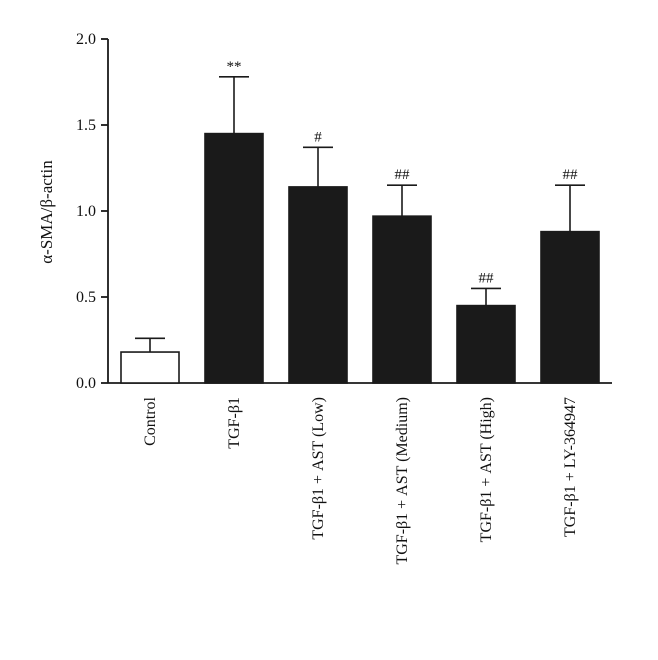 Image resolution: width=658 pixels, height=660 pixels. What do you see at coordinates (318, 468) in the screenshot?
I see `x-category-label: TGF-β1 + AST (Low)` at bounding box center [318, 468].